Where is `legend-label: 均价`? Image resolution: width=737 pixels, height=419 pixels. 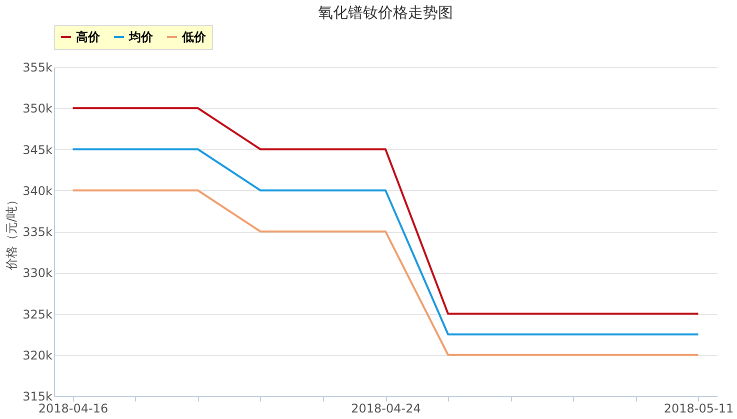 legend-label: 均价 is located at coordinates (141, 37).